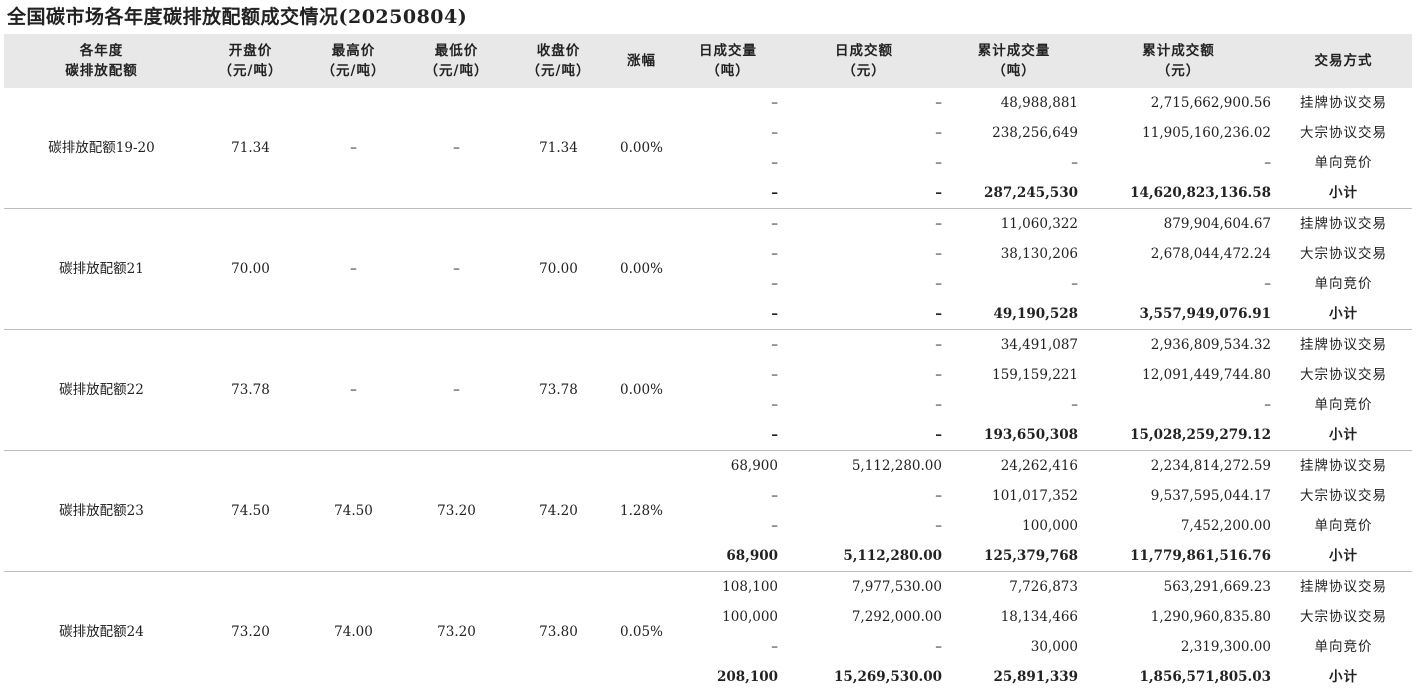 Image resolution: width=1423 pixels, height=699 pixels. Describe the element at coordinates (750, 617) in the screenshot. I see `cell-daily-volume: 100,000` at that location.